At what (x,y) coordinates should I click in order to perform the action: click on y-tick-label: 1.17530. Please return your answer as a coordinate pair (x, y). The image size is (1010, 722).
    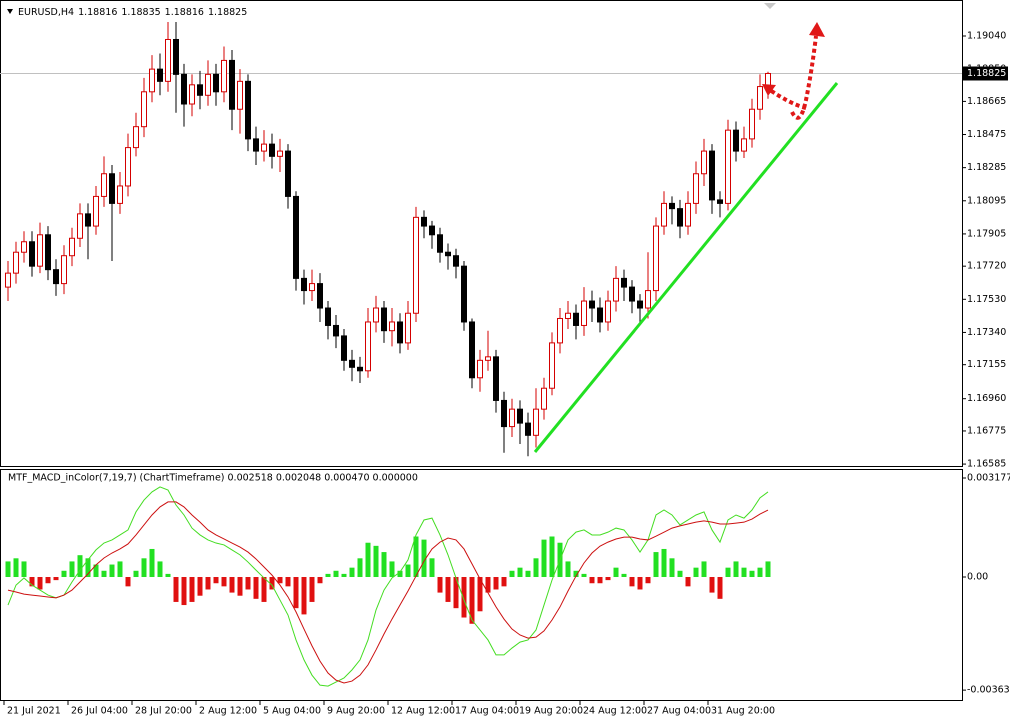
    Looking at the image, I should click on (986, 299).